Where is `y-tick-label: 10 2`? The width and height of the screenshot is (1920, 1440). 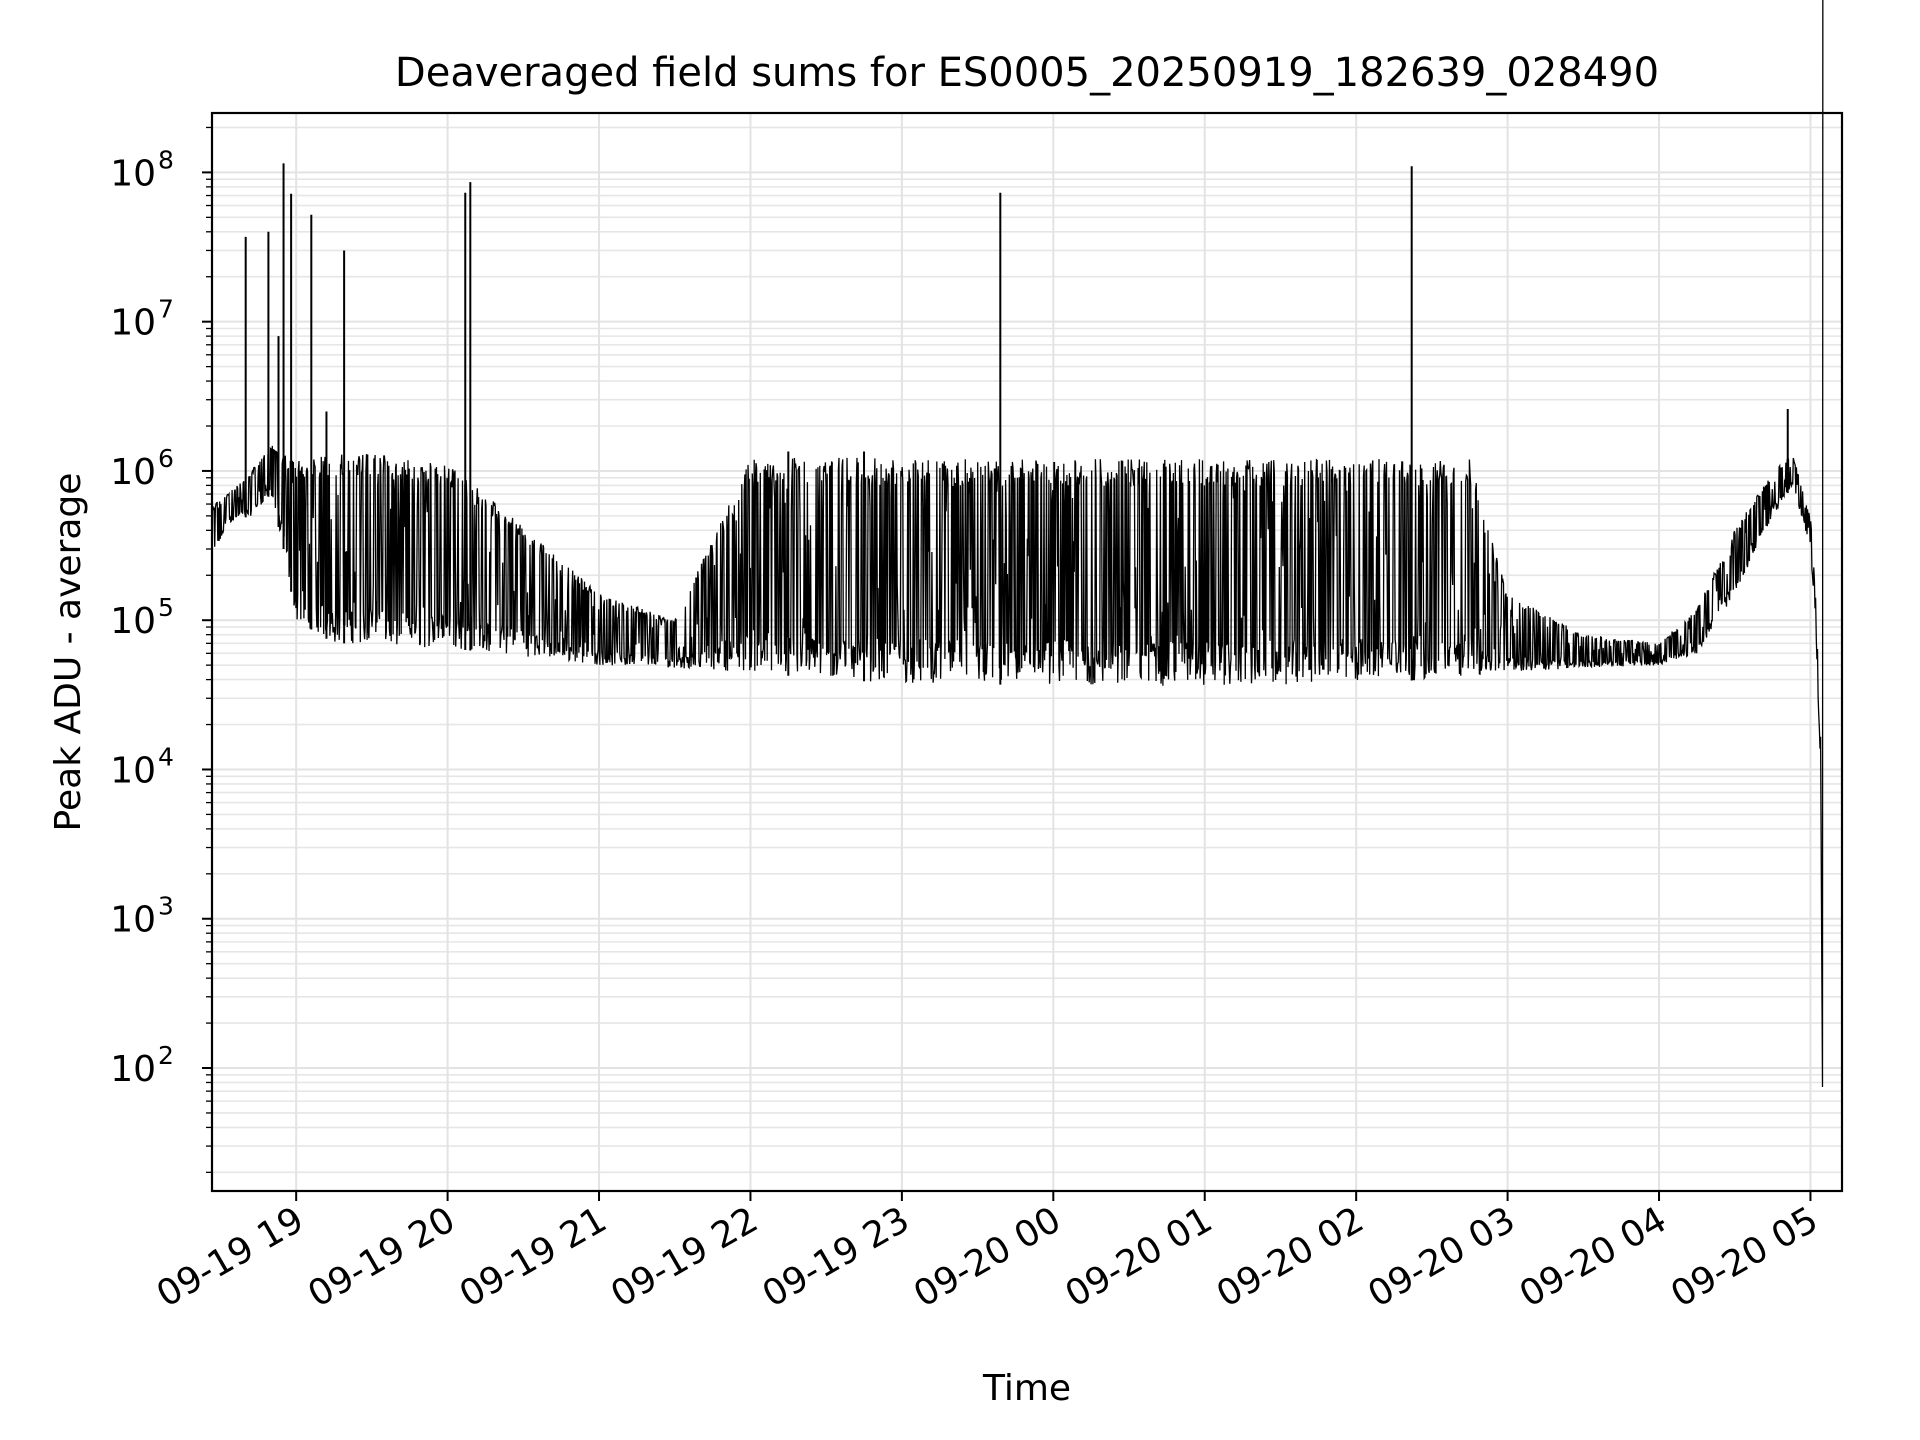
y-tick-label: 10 2 is located at coordinates (142, 1065).